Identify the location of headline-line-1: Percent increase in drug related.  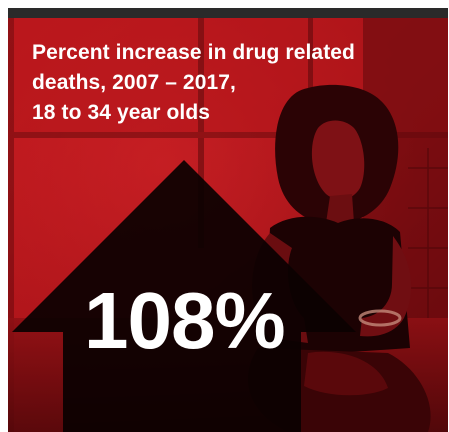
(193, 52).